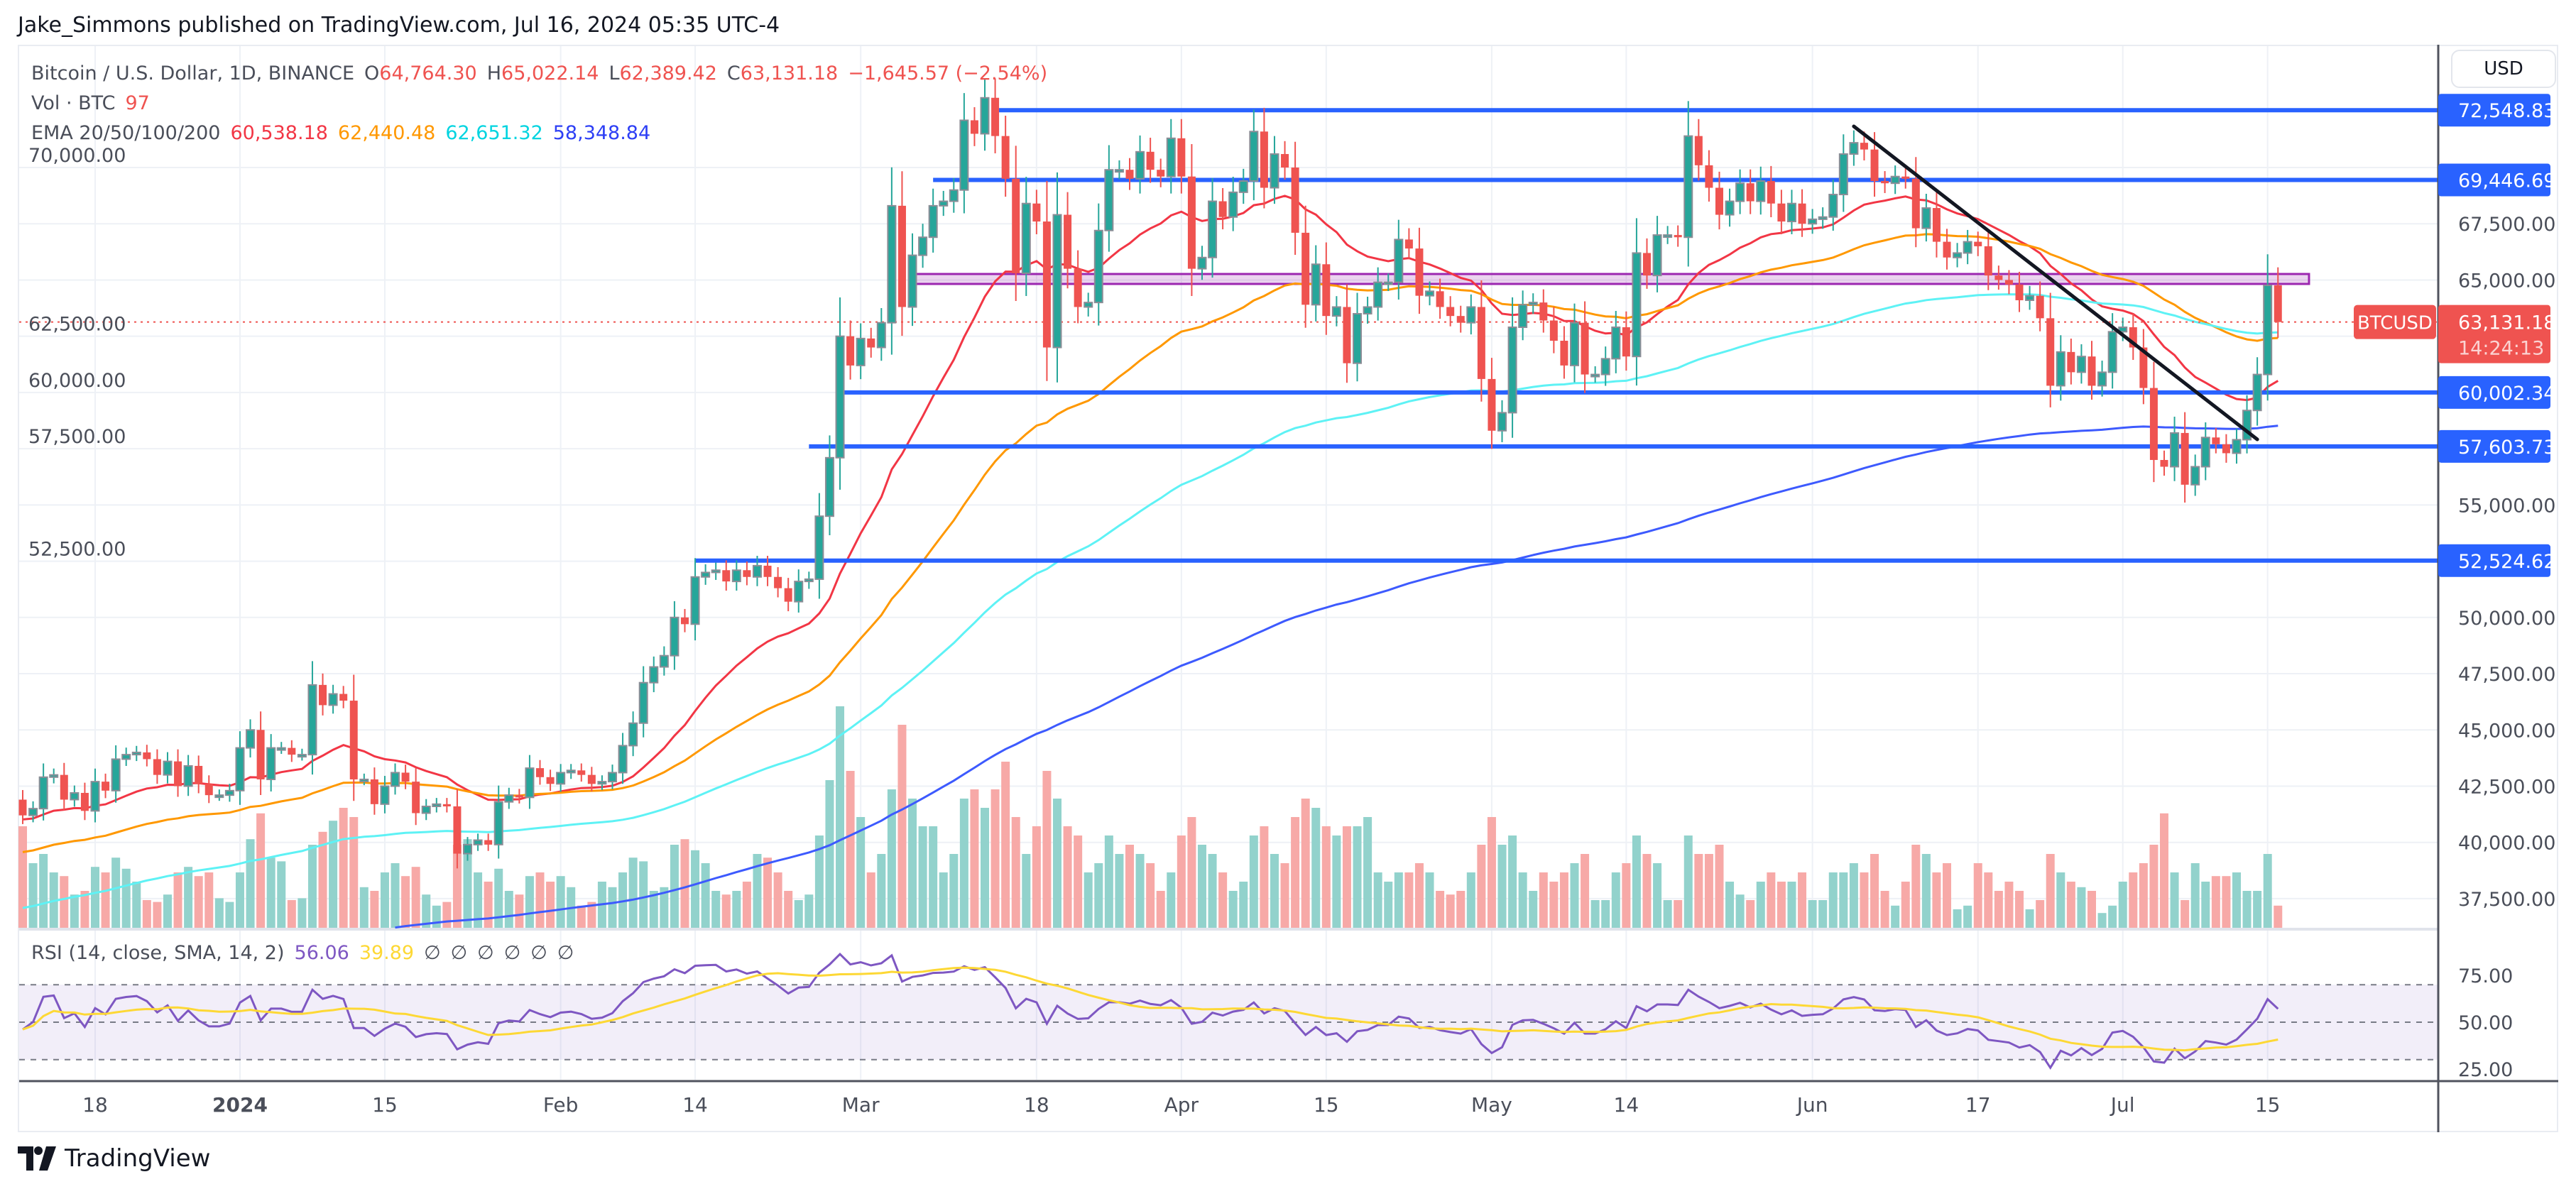 This screenshot has width=2576, height=1189. Describe the element at coordinates (2506, 281) in the screenshot. I see `price-tick-label: 65,000.00` at that location.